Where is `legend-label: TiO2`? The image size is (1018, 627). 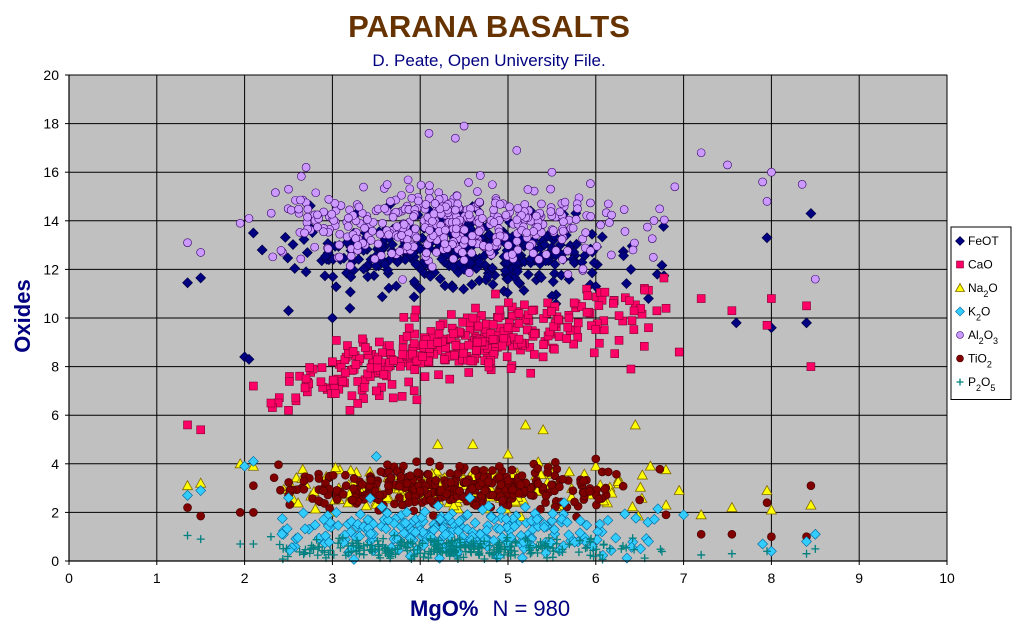
legend-label: TiO2 is located at coordinates (980, 361).